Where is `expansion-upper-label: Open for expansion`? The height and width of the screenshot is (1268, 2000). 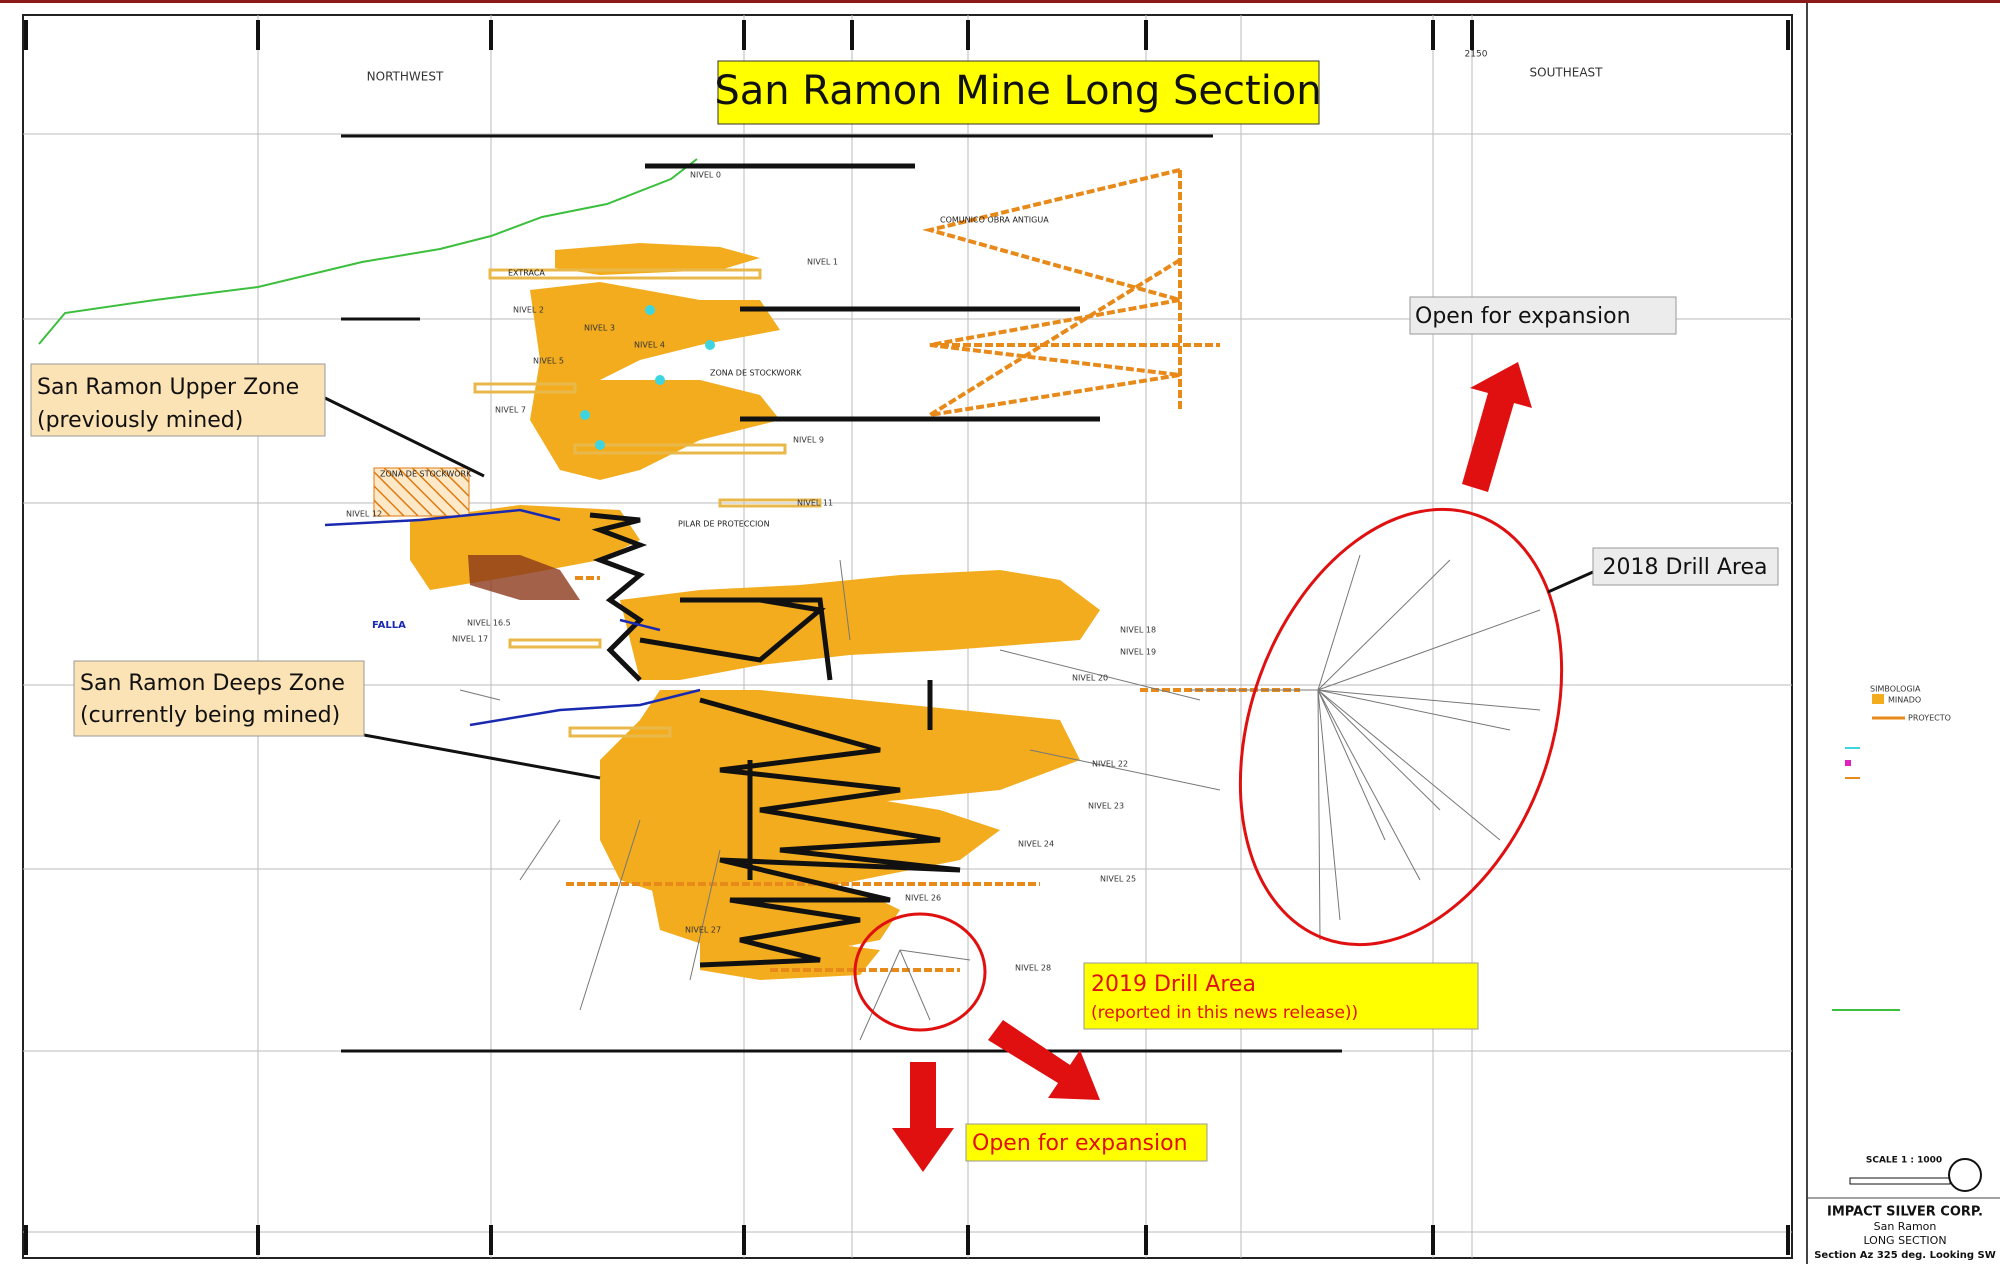 expansion-upper-label: Open for expansion is located at coordinates (1523, 316).